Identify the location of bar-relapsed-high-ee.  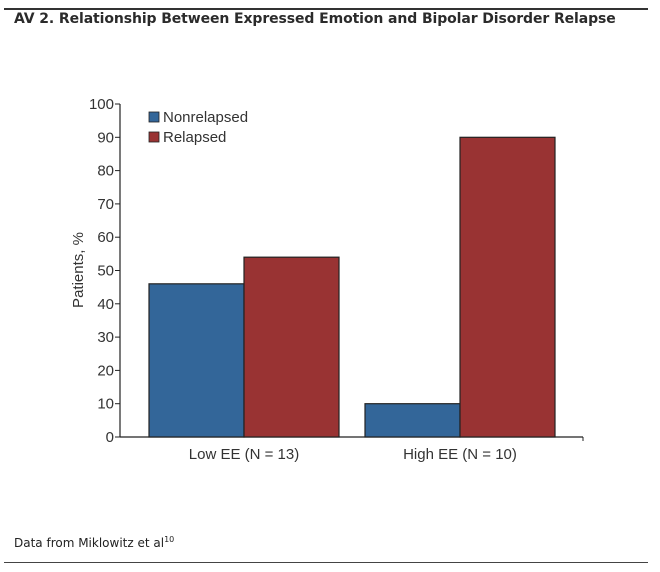
(507, 287).